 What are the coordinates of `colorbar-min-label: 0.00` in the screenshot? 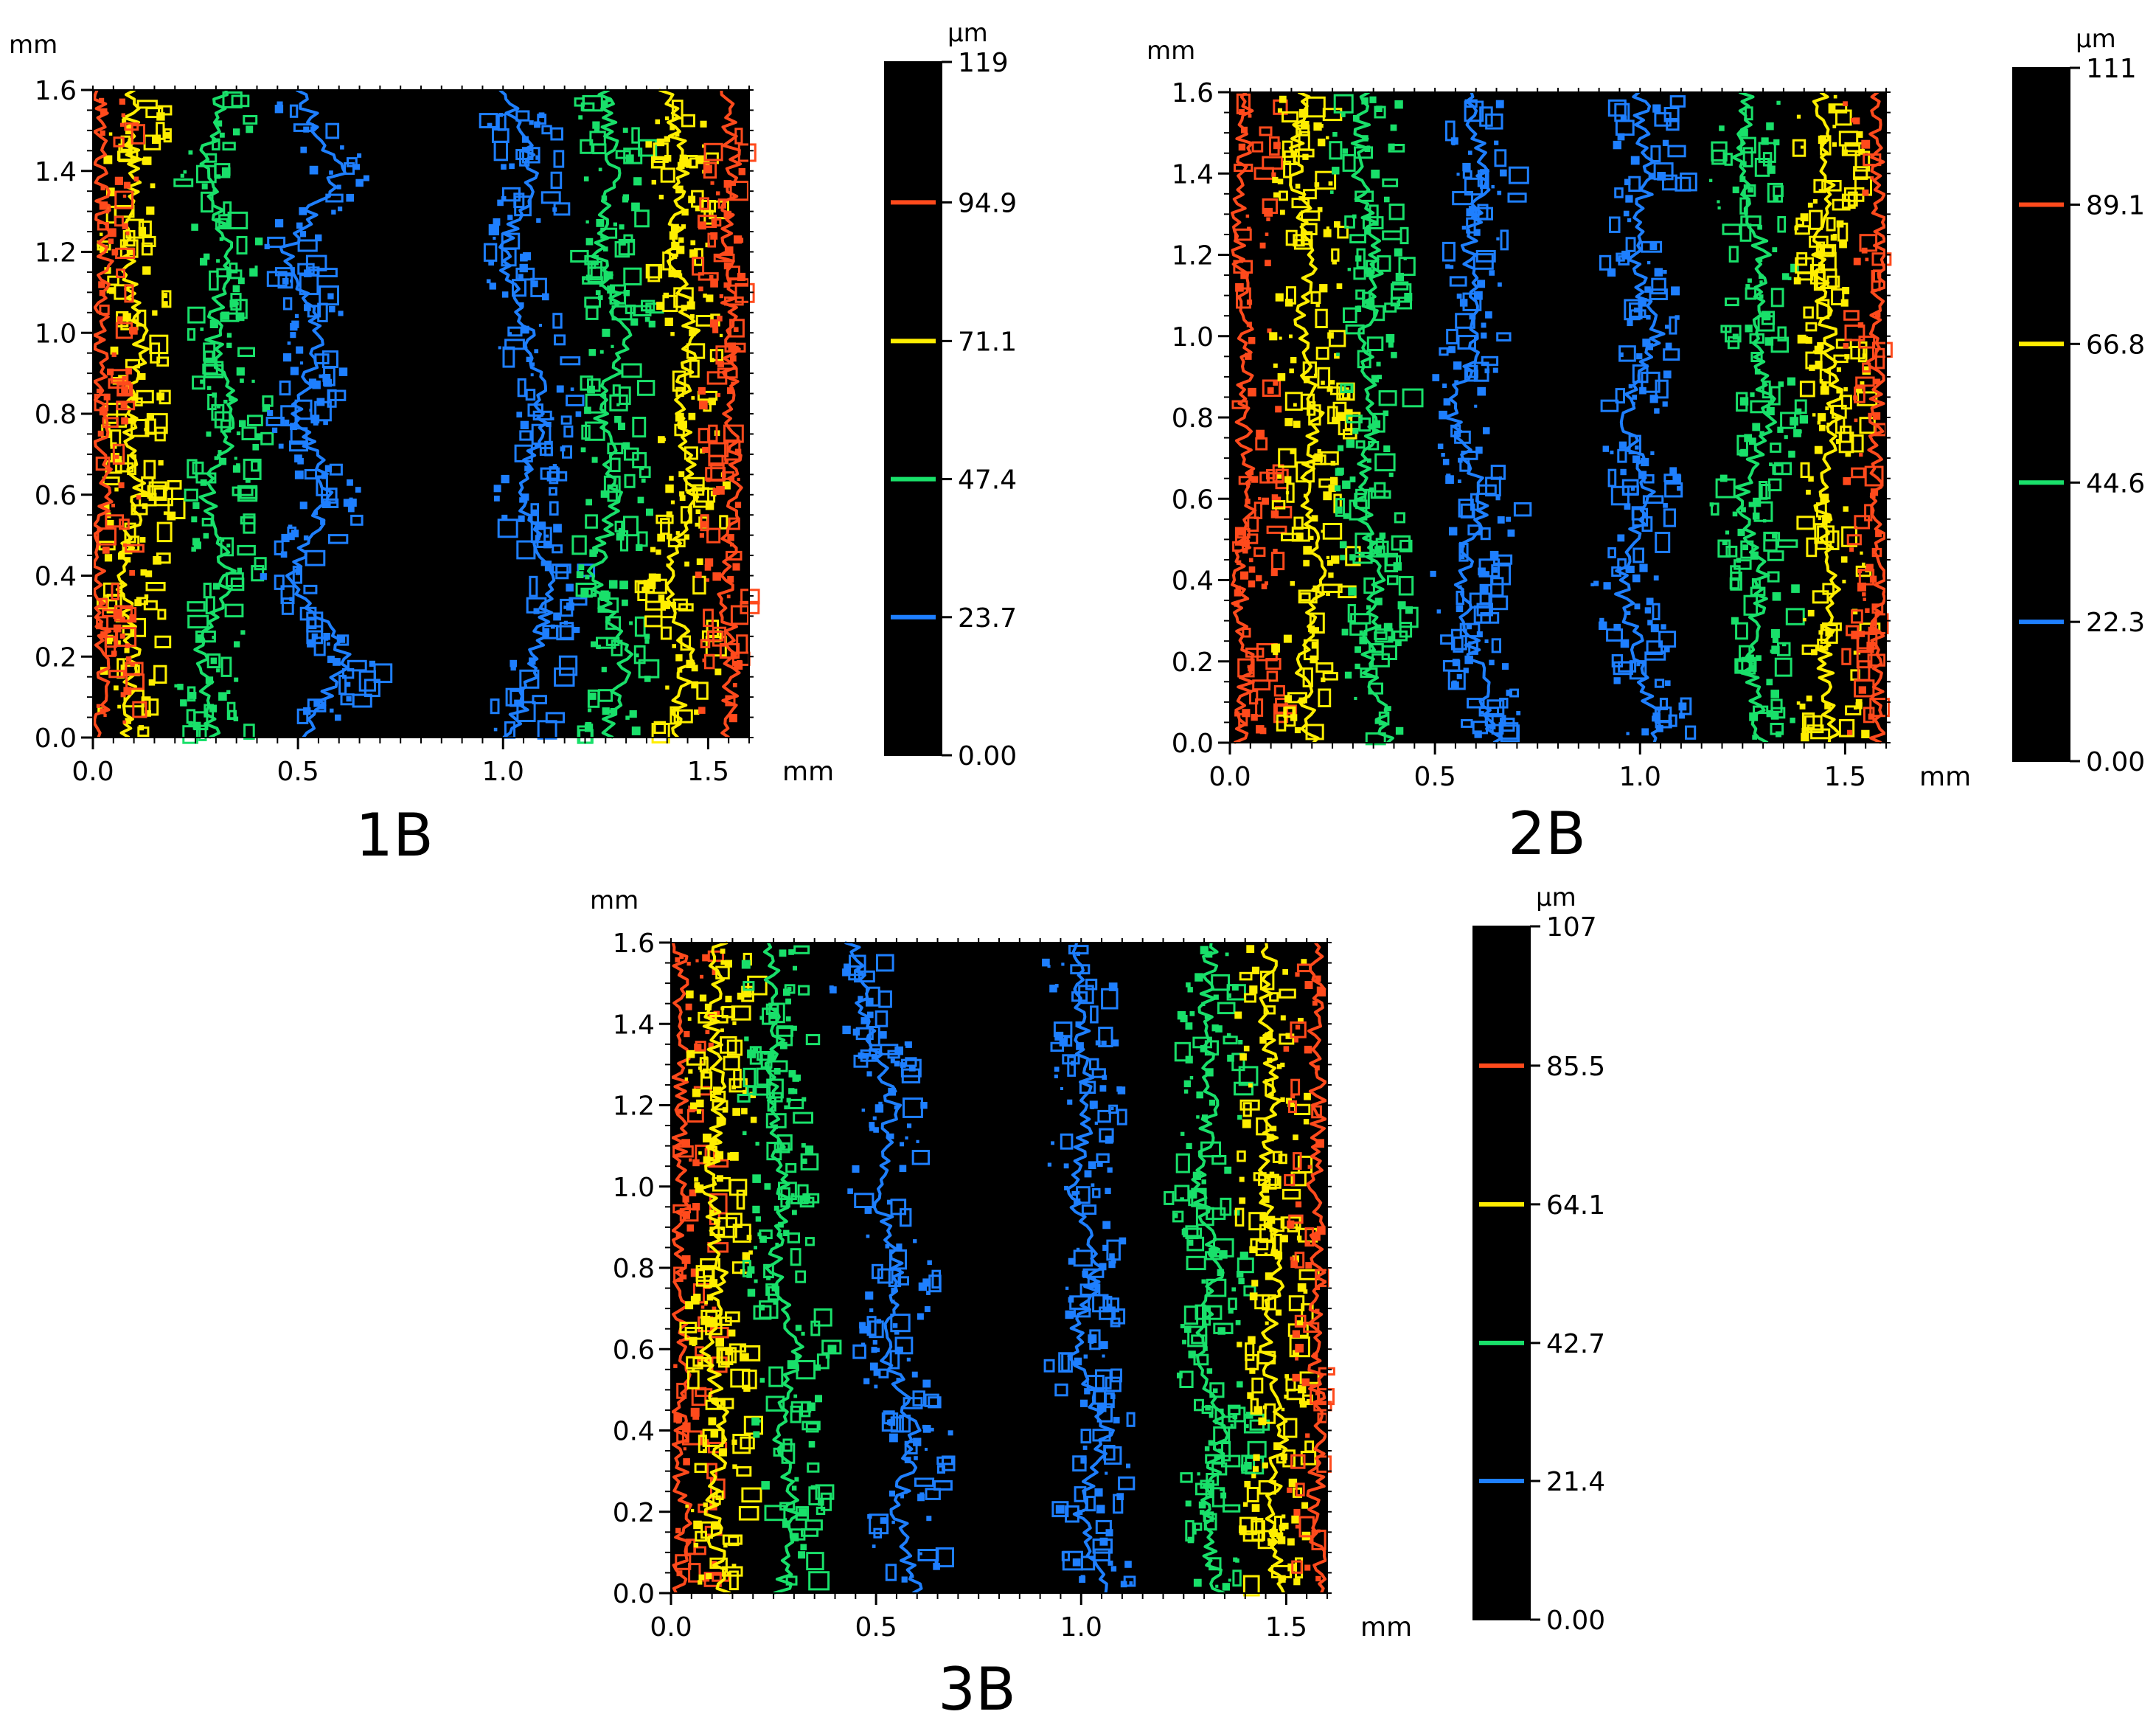 It's located at (1575, 1621).